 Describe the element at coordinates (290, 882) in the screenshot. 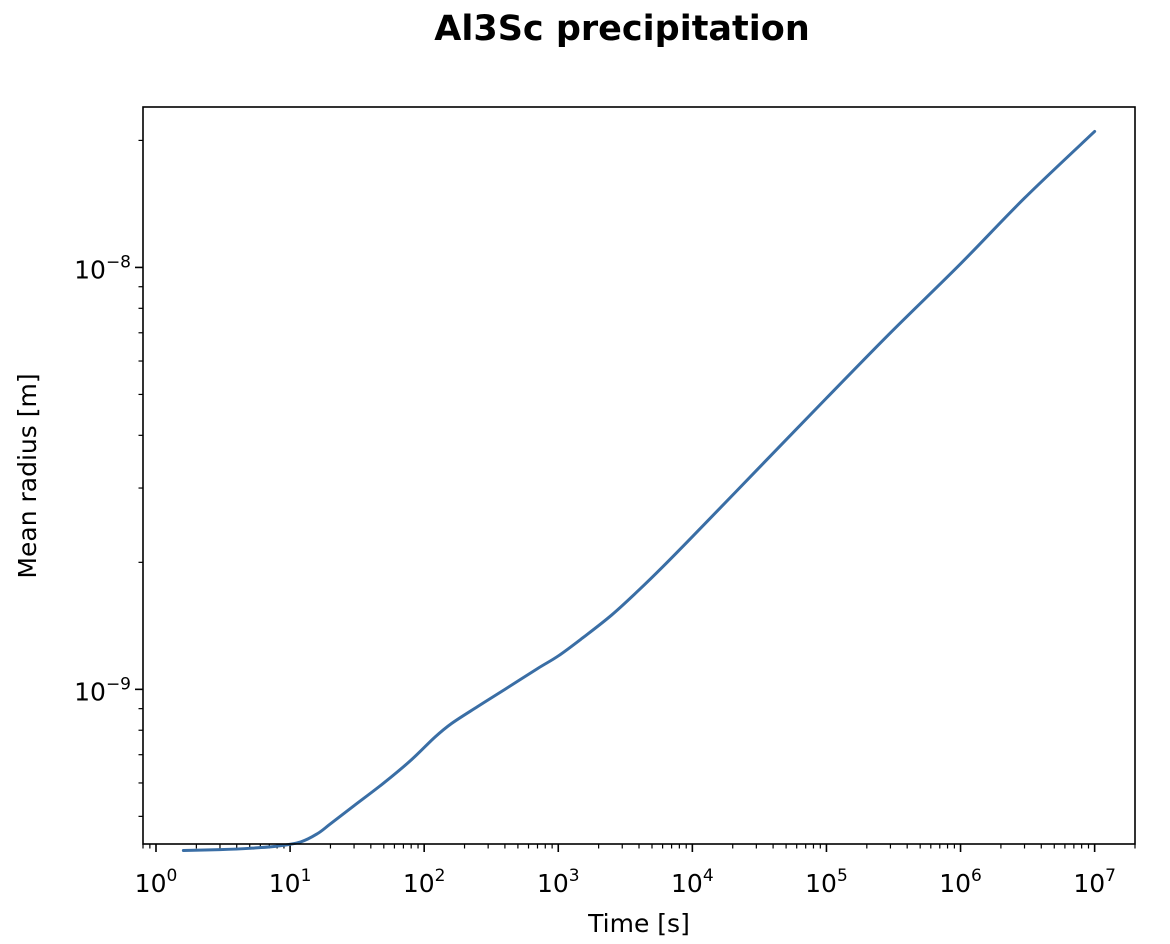

I see `x-tick-label: 101` at that location.